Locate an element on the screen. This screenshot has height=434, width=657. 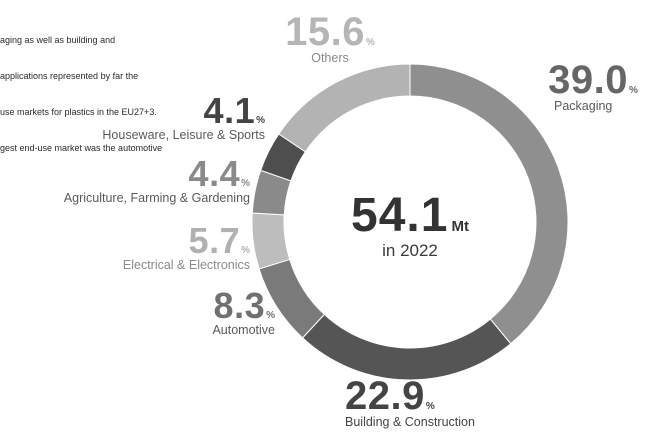
slice-label-automotive: 8.3% Automotive is located at coordinates (217, 311).